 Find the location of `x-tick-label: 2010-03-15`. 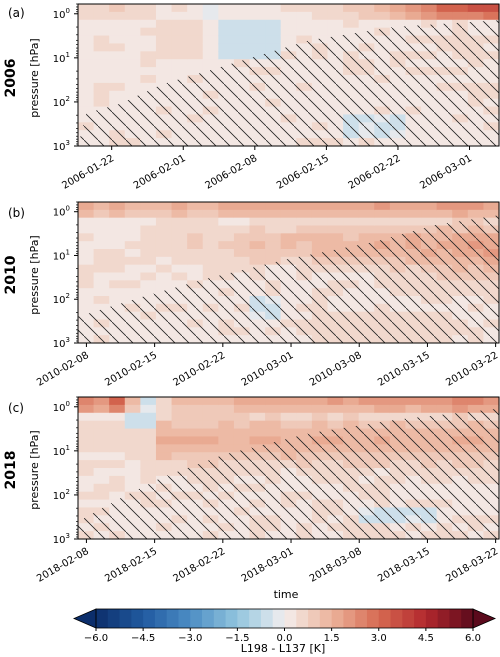

x-tick-label: 2010-03-15 is located at coordinates (404, 369).